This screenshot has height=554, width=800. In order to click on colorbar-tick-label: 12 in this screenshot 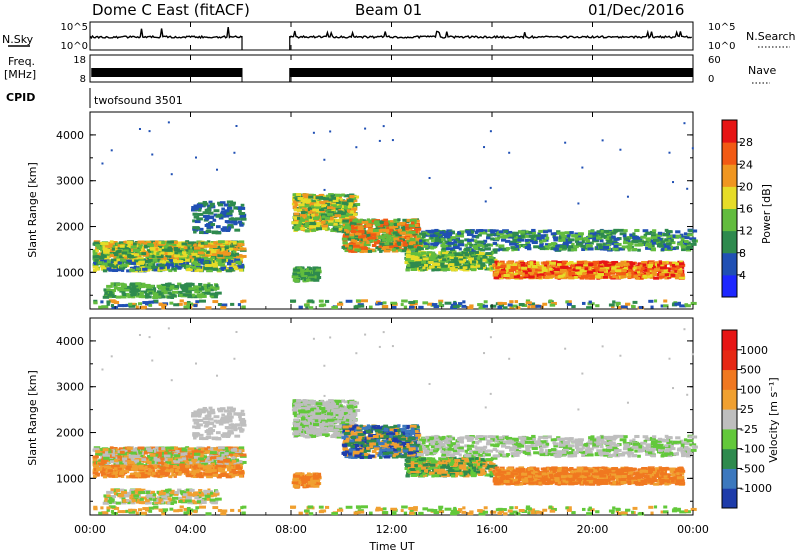, I will do `click(746, 231)`.